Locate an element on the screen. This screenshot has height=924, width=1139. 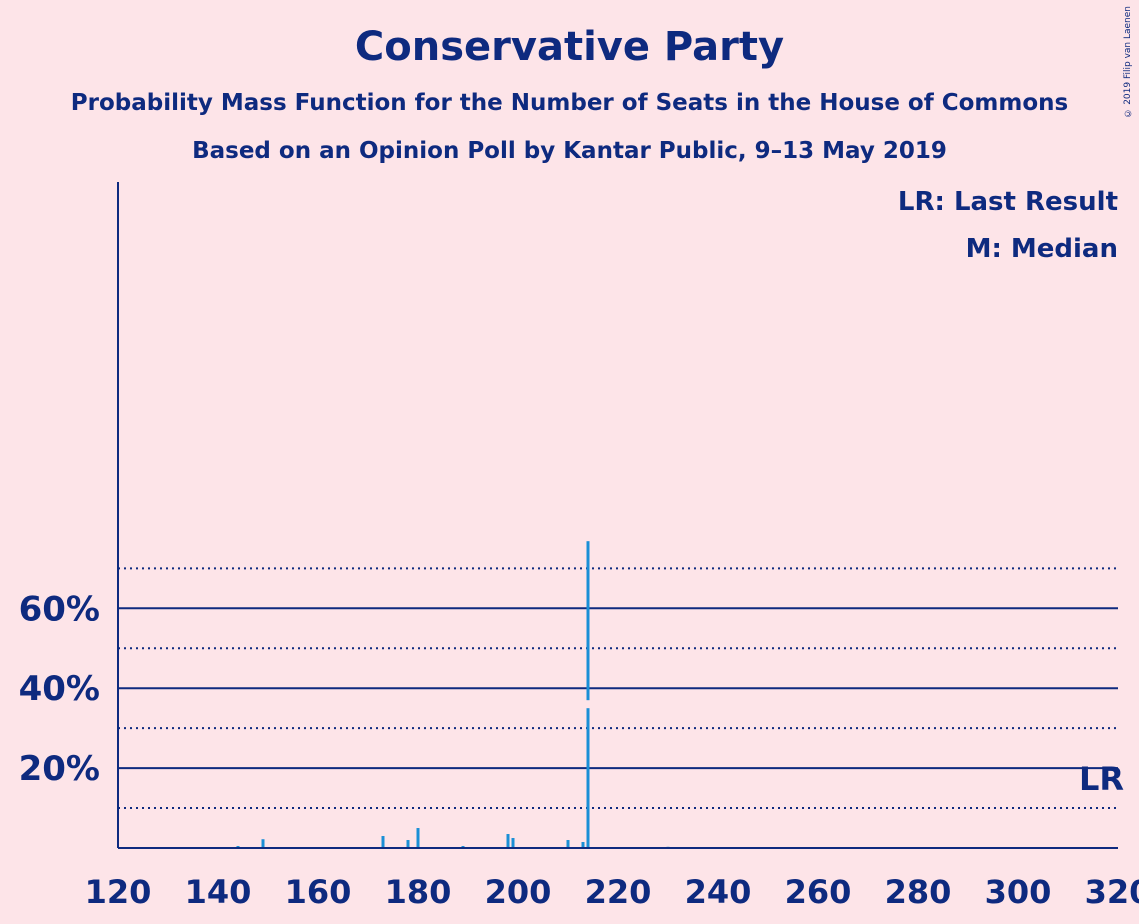
x-tick-label: 180 is located at coordinates (418, 892).